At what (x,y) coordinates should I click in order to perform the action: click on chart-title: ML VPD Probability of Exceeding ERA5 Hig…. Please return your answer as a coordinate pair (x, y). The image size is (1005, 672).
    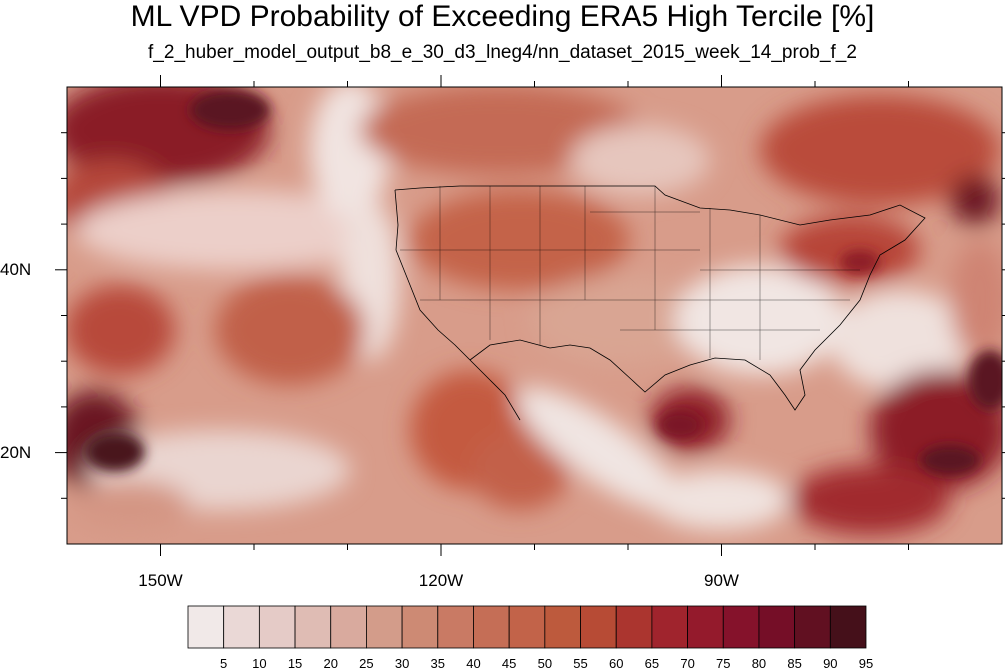
    Looking at the image, I should click on (502, 16).